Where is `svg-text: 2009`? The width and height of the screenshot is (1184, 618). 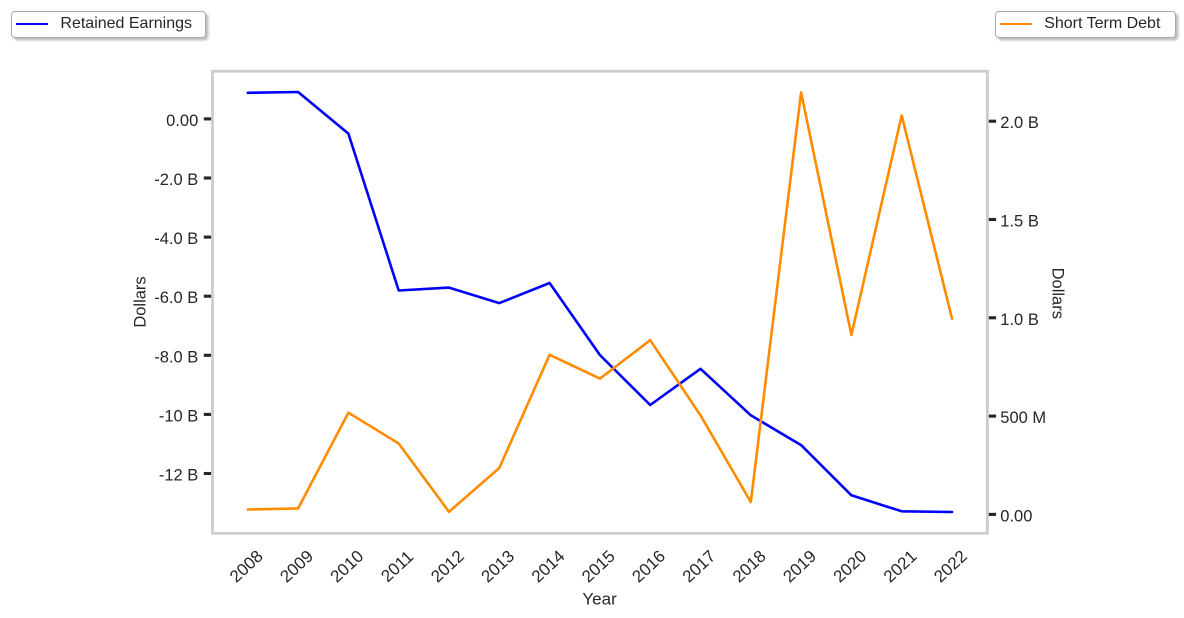 svg-text: 2009 is located at coordinates (296, 567).